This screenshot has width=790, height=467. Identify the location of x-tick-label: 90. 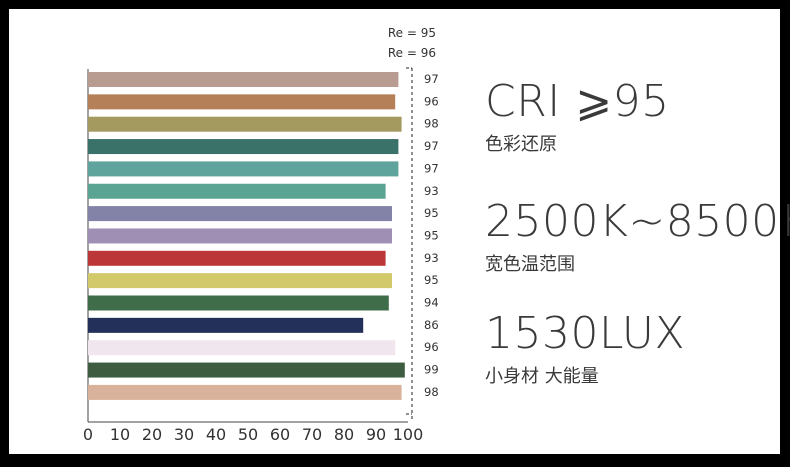
(376, 434).